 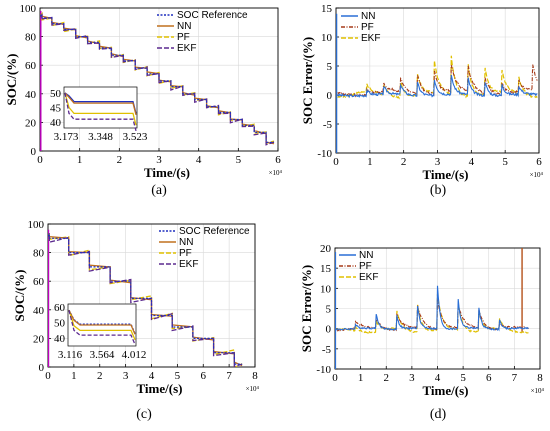 What do you see at coordinates (144, 414) in the screenshot?
I see `panel-label-c: (c)` at bounding box center [144, 414].